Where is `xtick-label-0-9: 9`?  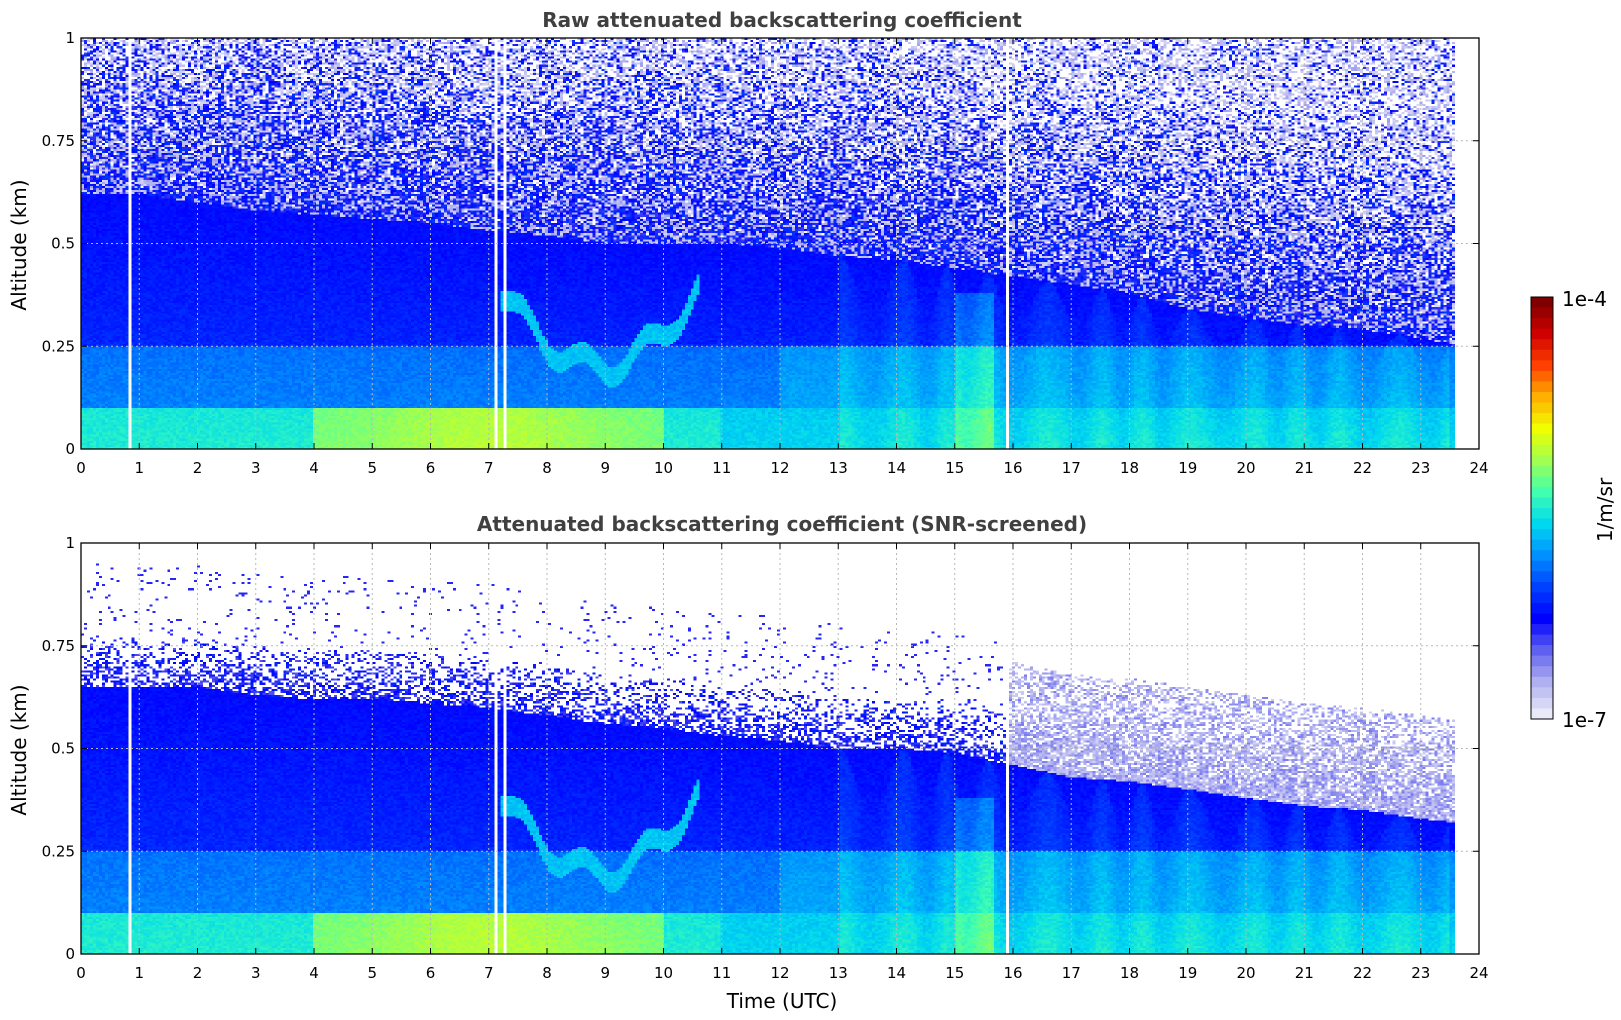 xtick-label-0-9: 9 is located at coordinates (605, 468).